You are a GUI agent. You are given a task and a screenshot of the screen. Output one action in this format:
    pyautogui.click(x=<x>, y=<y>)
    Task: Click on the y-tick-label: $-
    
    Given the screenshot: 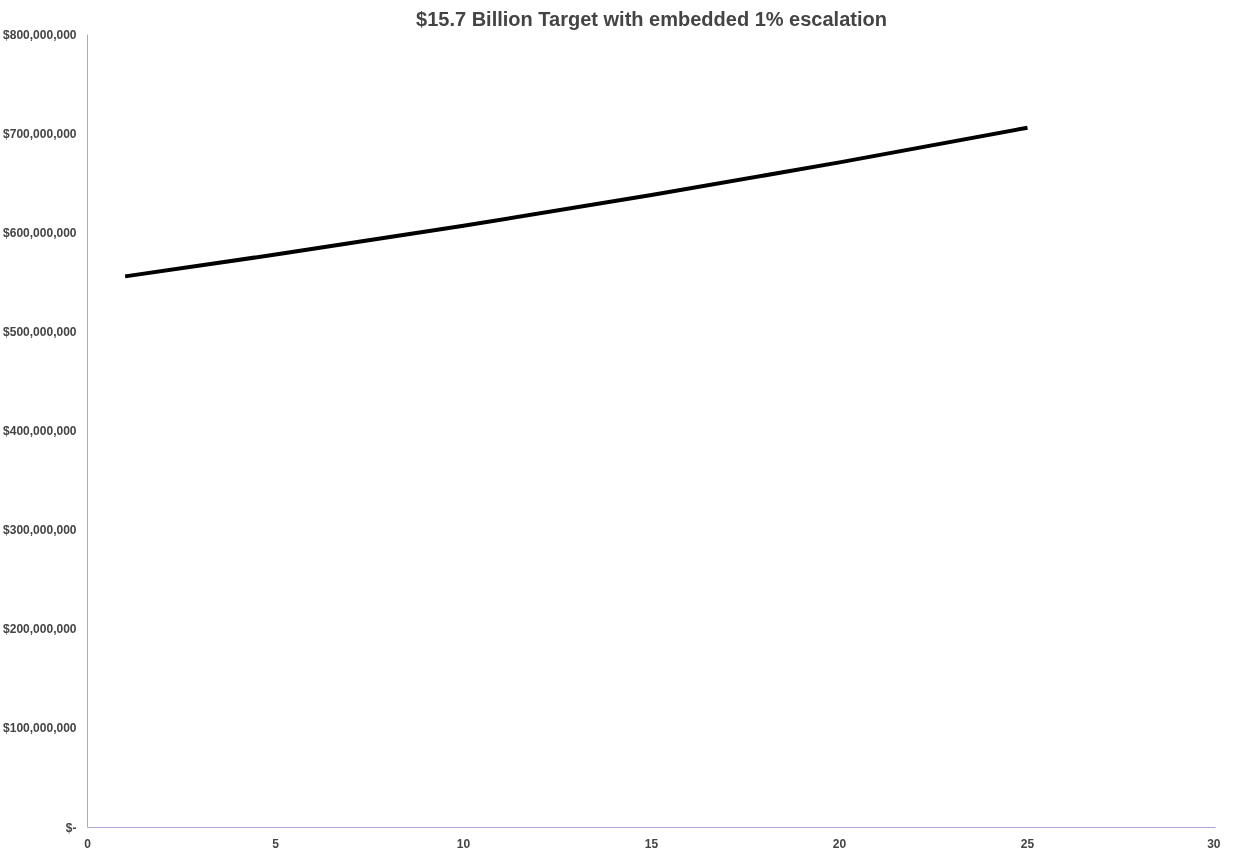 What is the action you would take?
    pyautogui.click(x=71, y=827)
    